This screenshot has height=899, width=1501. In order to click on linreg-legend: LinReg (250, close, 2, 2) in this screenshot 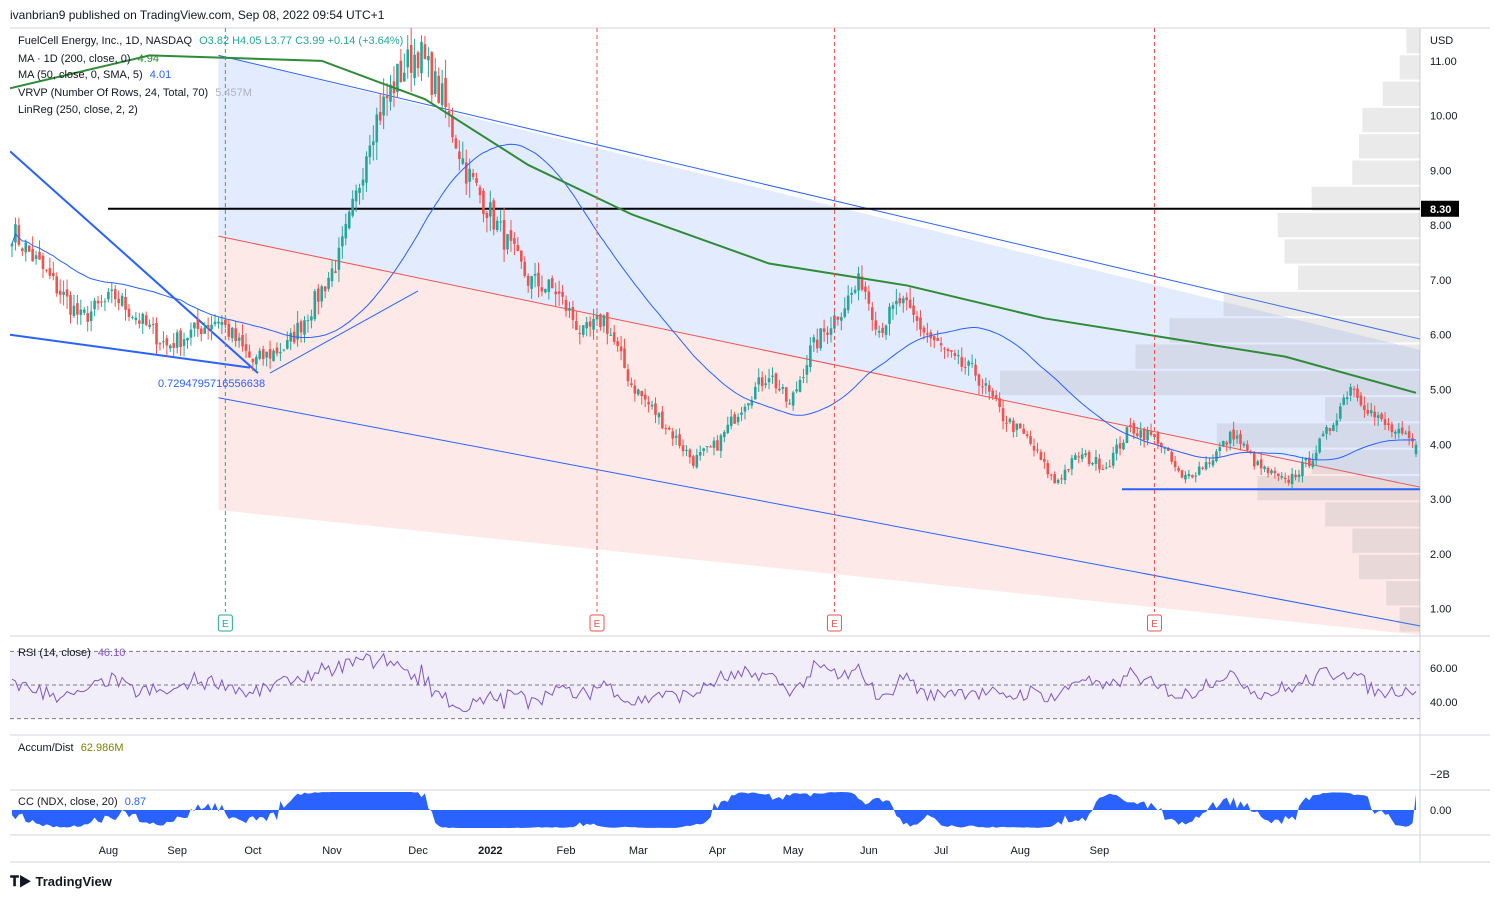, I will do `click(78, 110)`.